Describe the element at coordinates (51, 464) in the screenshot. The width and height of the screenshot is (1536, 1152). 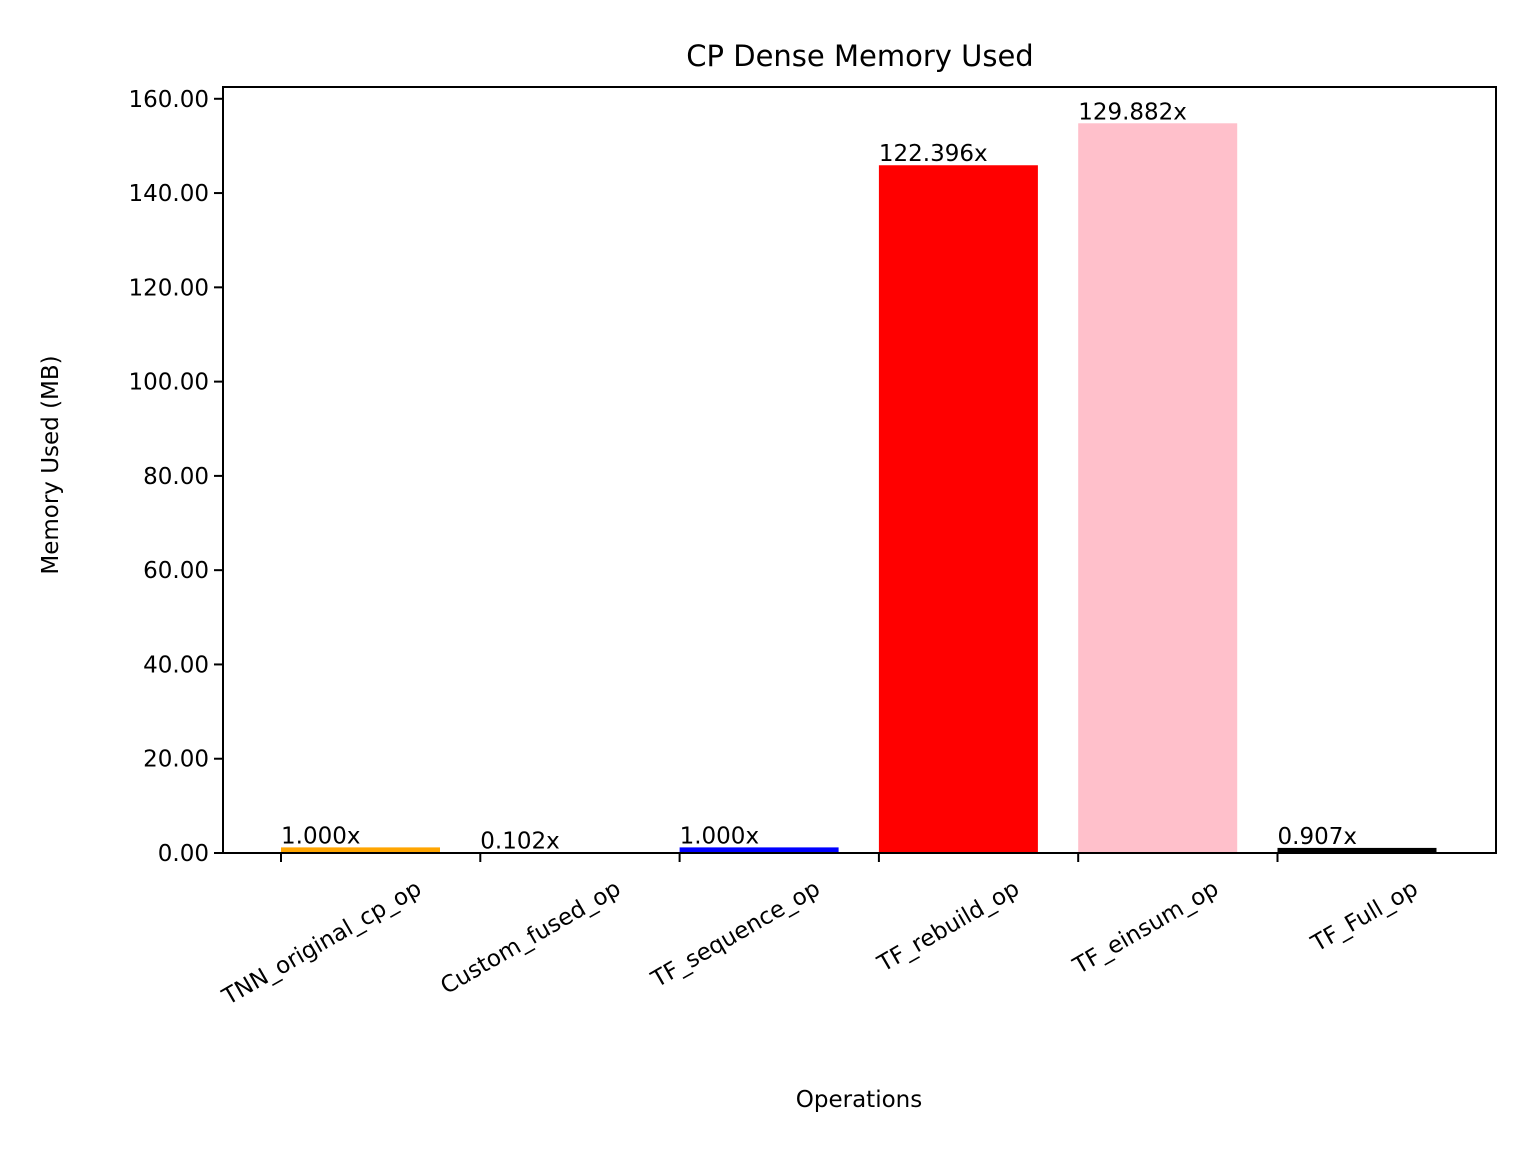
I see `y-axis-label: Memory Used (MB)` at that location.